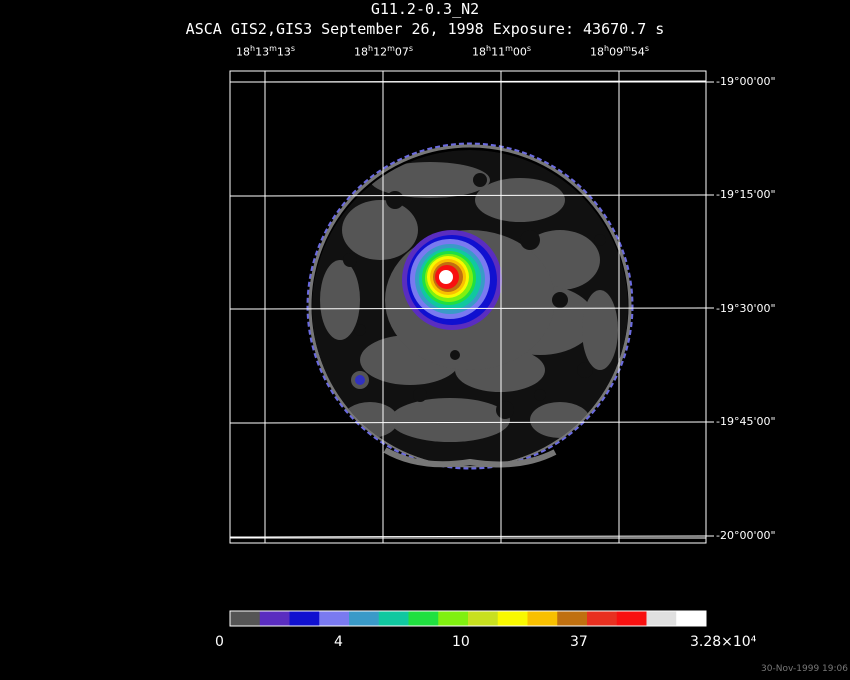 The height and width of the screenshot is (680, 850). Describe the element at coordinates (620, 51) in the screenshot. I see `ra-tick-label: 18h09m54s` at that location.